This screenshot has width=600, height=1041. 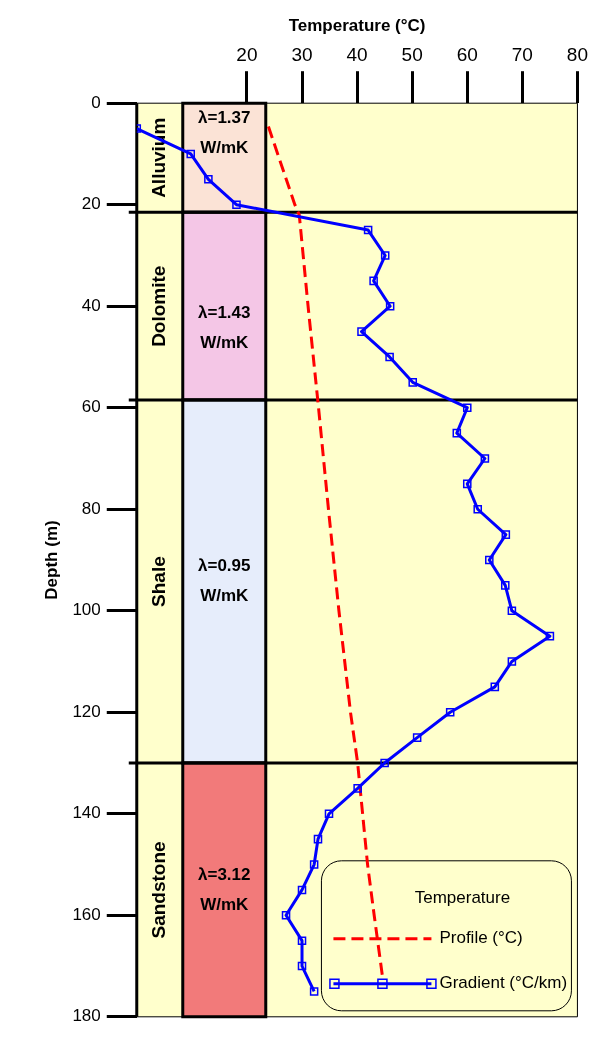 I want to click on legend-label: Gradient (°C/km), so click(x=503, y=983).